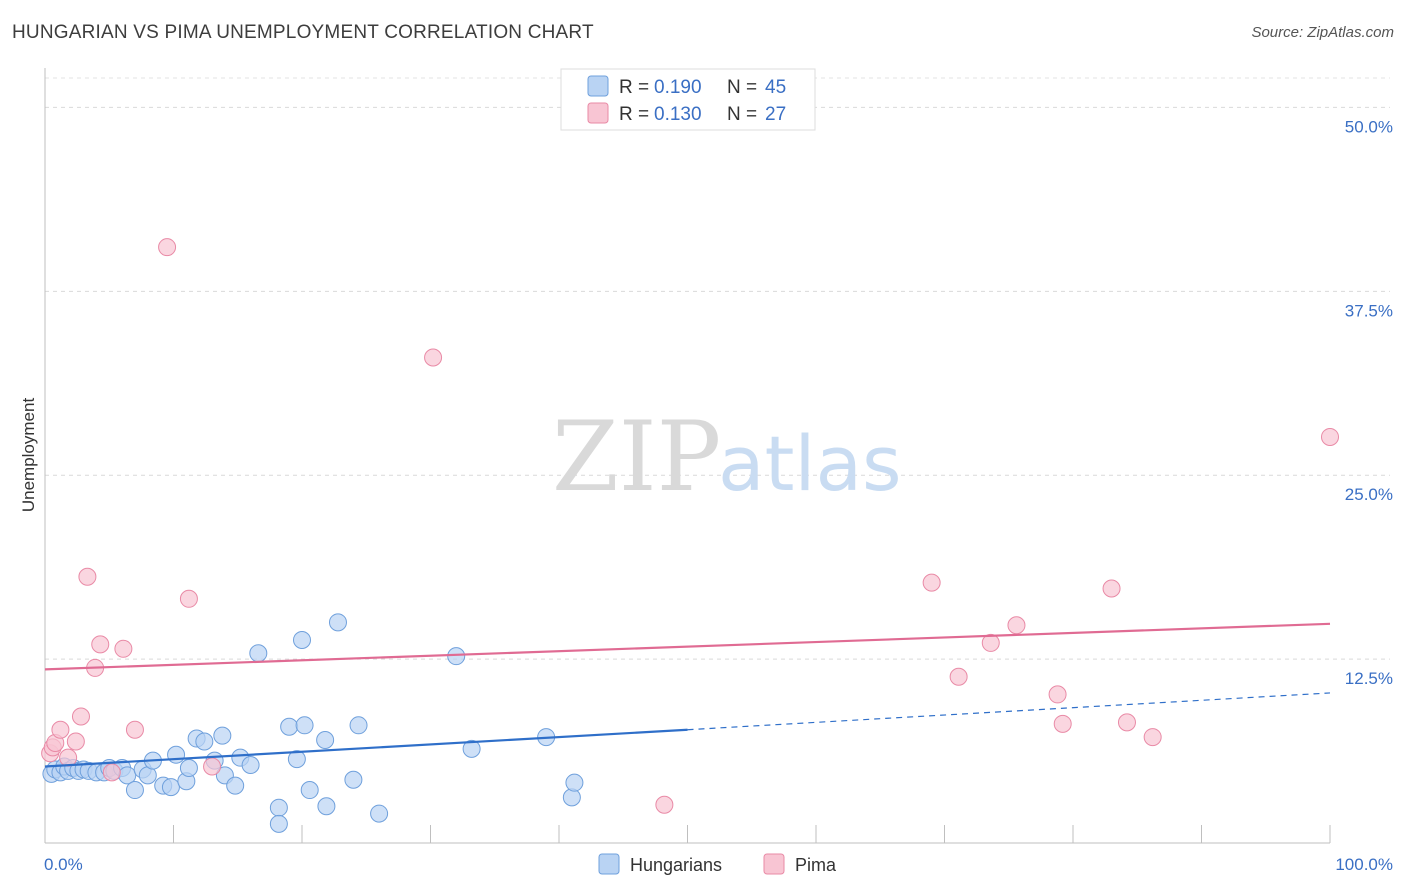 The image size is (1406, 892). Describe the element at coordinates (1369, 678) in the screenshot. I see `y-tick-label-0: 12.5%` at that location.